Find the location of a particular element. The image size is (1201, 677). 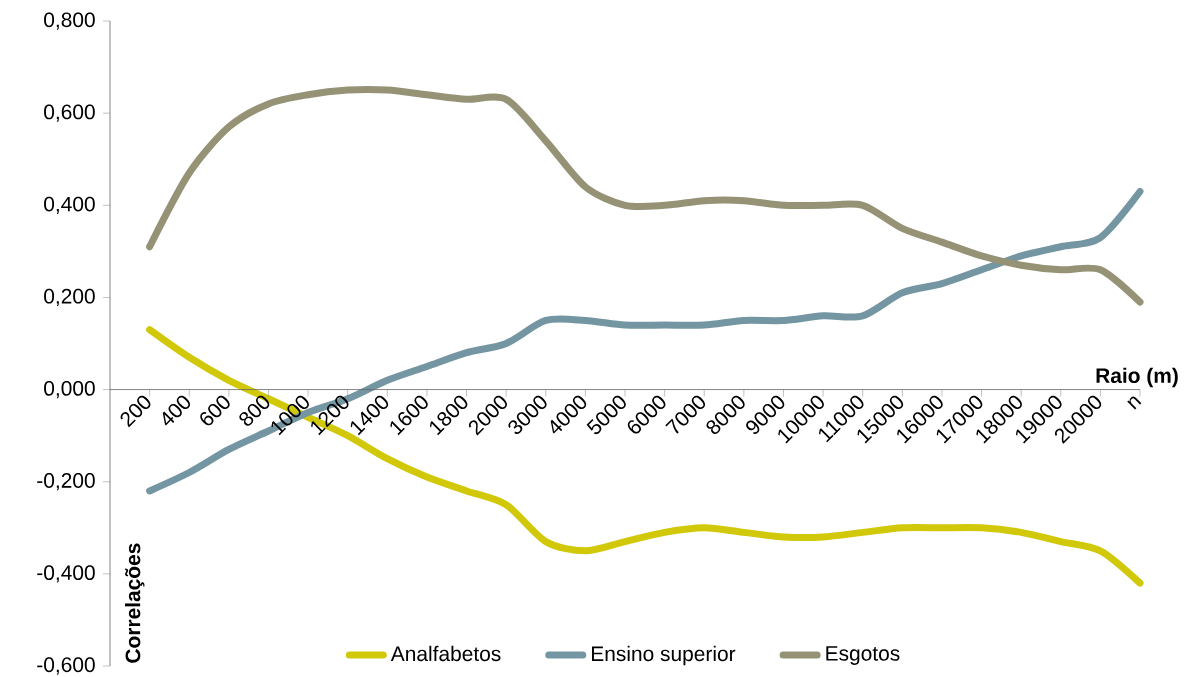

y-tick-label: 0,200 is located at coordinates (69, 297).